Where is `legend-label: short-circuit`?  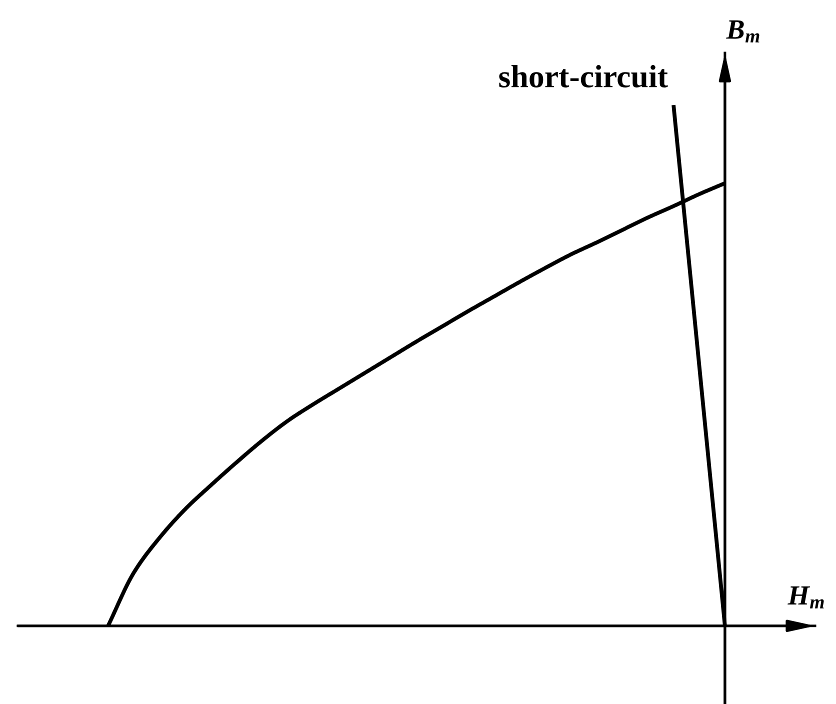
legend-label: short-circuit is located at coordinates (583, 76).